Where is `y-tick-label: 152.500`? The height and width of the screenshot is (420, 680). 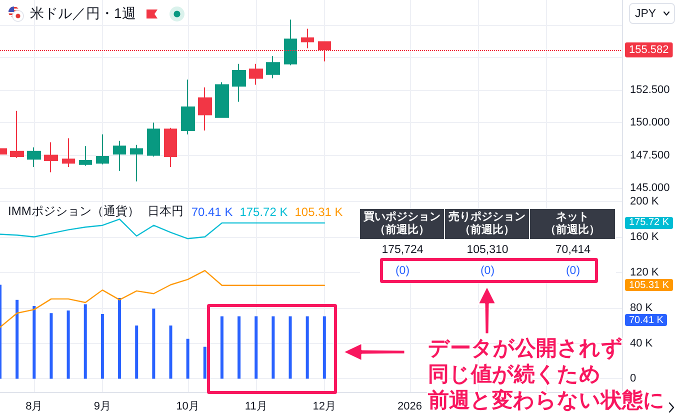 y-tick-label: 152.500 is located at coordinates (650, 90).